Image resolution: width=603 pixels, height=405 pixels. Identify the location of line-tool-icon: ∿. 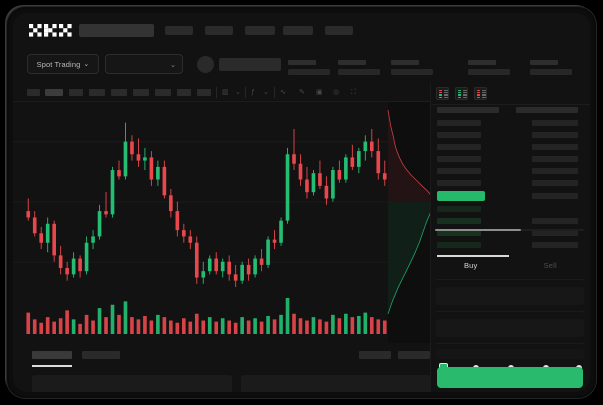
(283, 92).